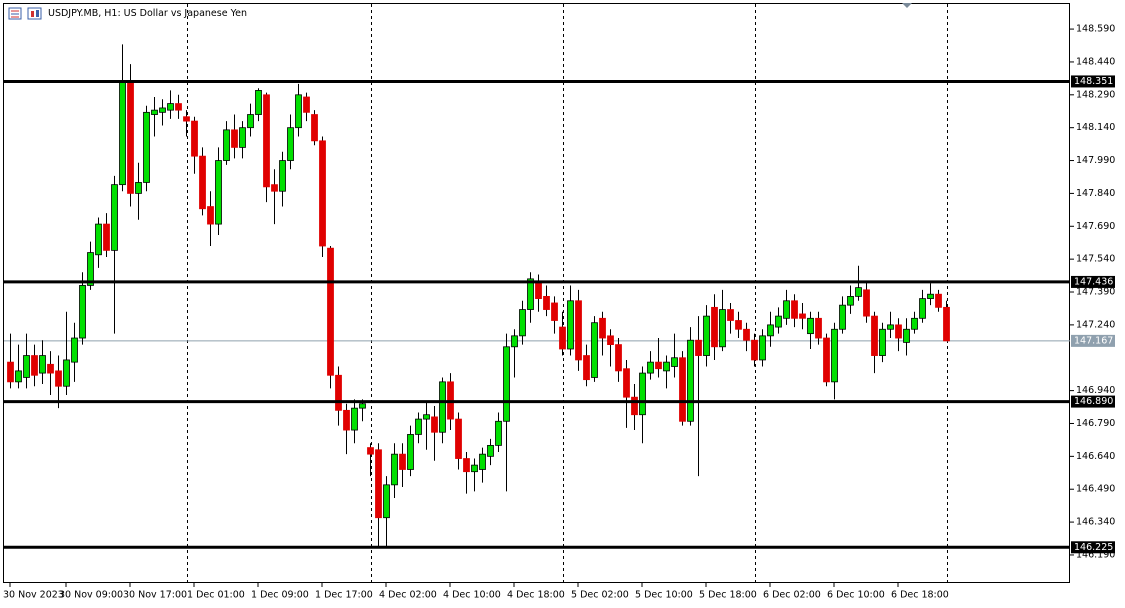 Image resolution: width=1125 pixels, height=608 pixels. I want to click on x-tick-label: 6 Dec 02:00, so click(792, 595).